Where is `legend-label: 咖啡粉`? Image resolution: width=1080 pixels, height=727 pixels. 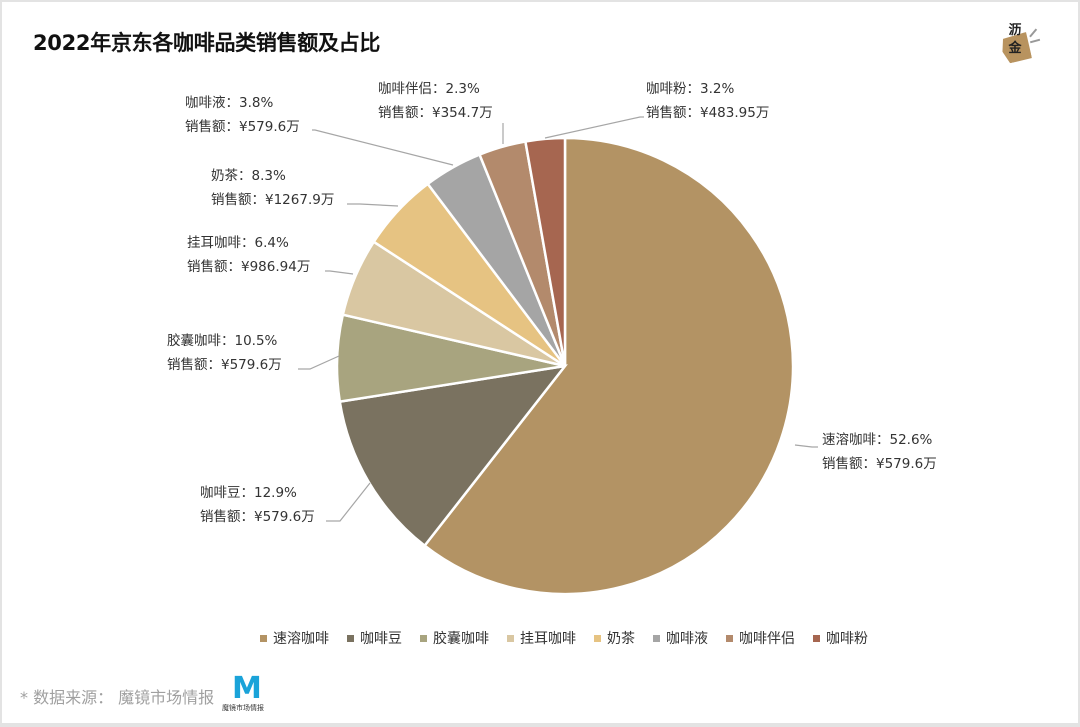
legend-label: 咖啡粉 is located at coordinates (847, 639).